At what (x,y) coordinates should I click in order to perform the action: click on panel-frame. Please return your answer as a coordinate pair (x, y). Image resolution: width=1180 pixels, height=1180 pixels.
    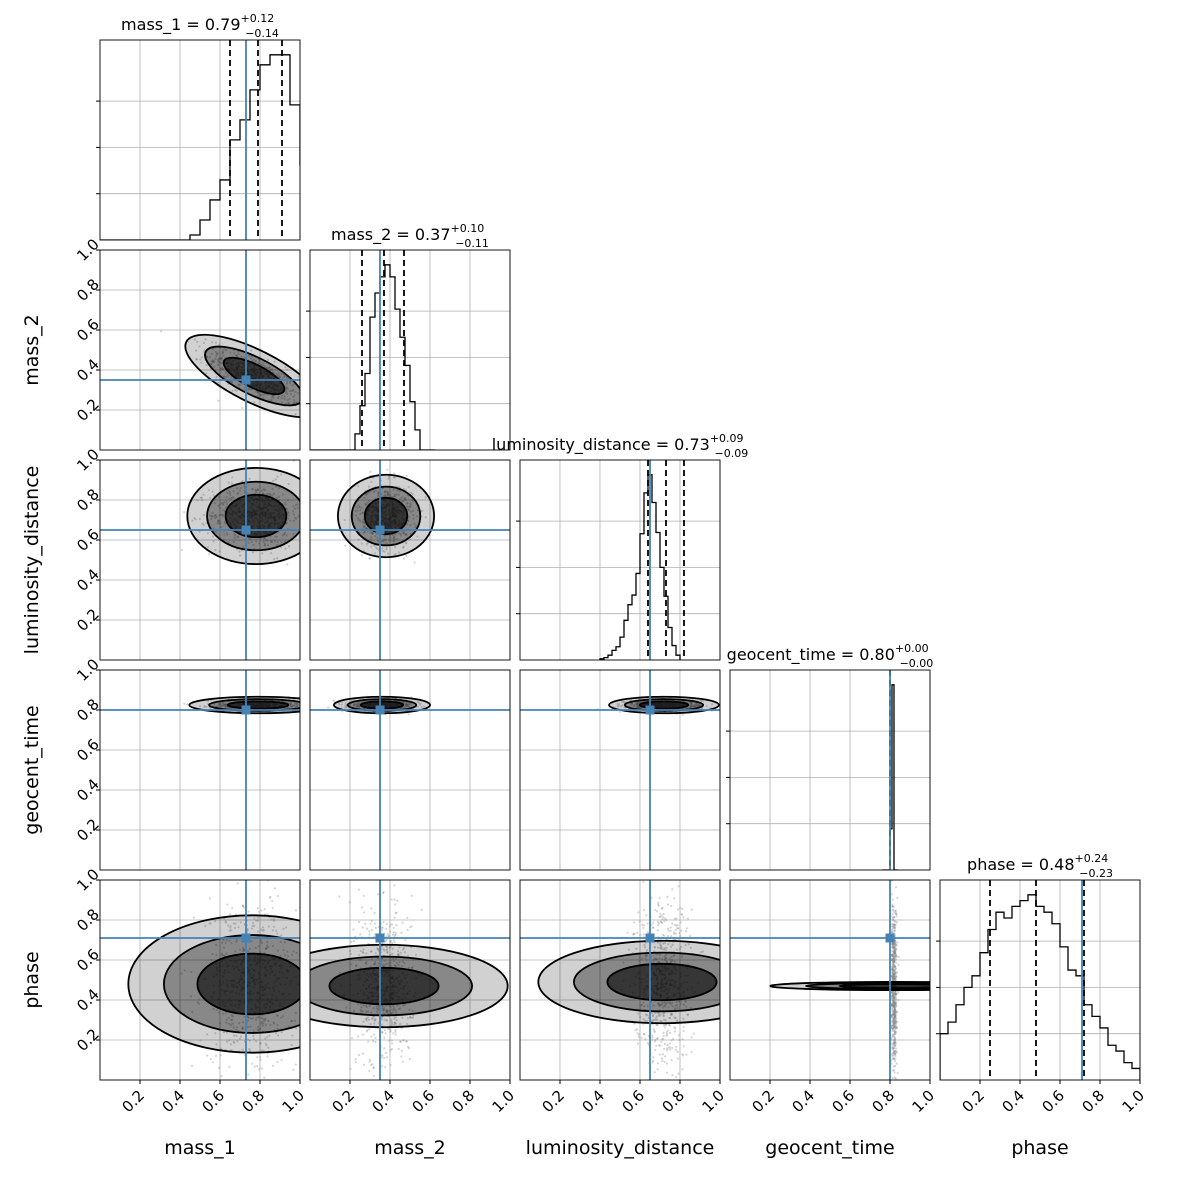
    Looking at the image, I should click on (620, 560).